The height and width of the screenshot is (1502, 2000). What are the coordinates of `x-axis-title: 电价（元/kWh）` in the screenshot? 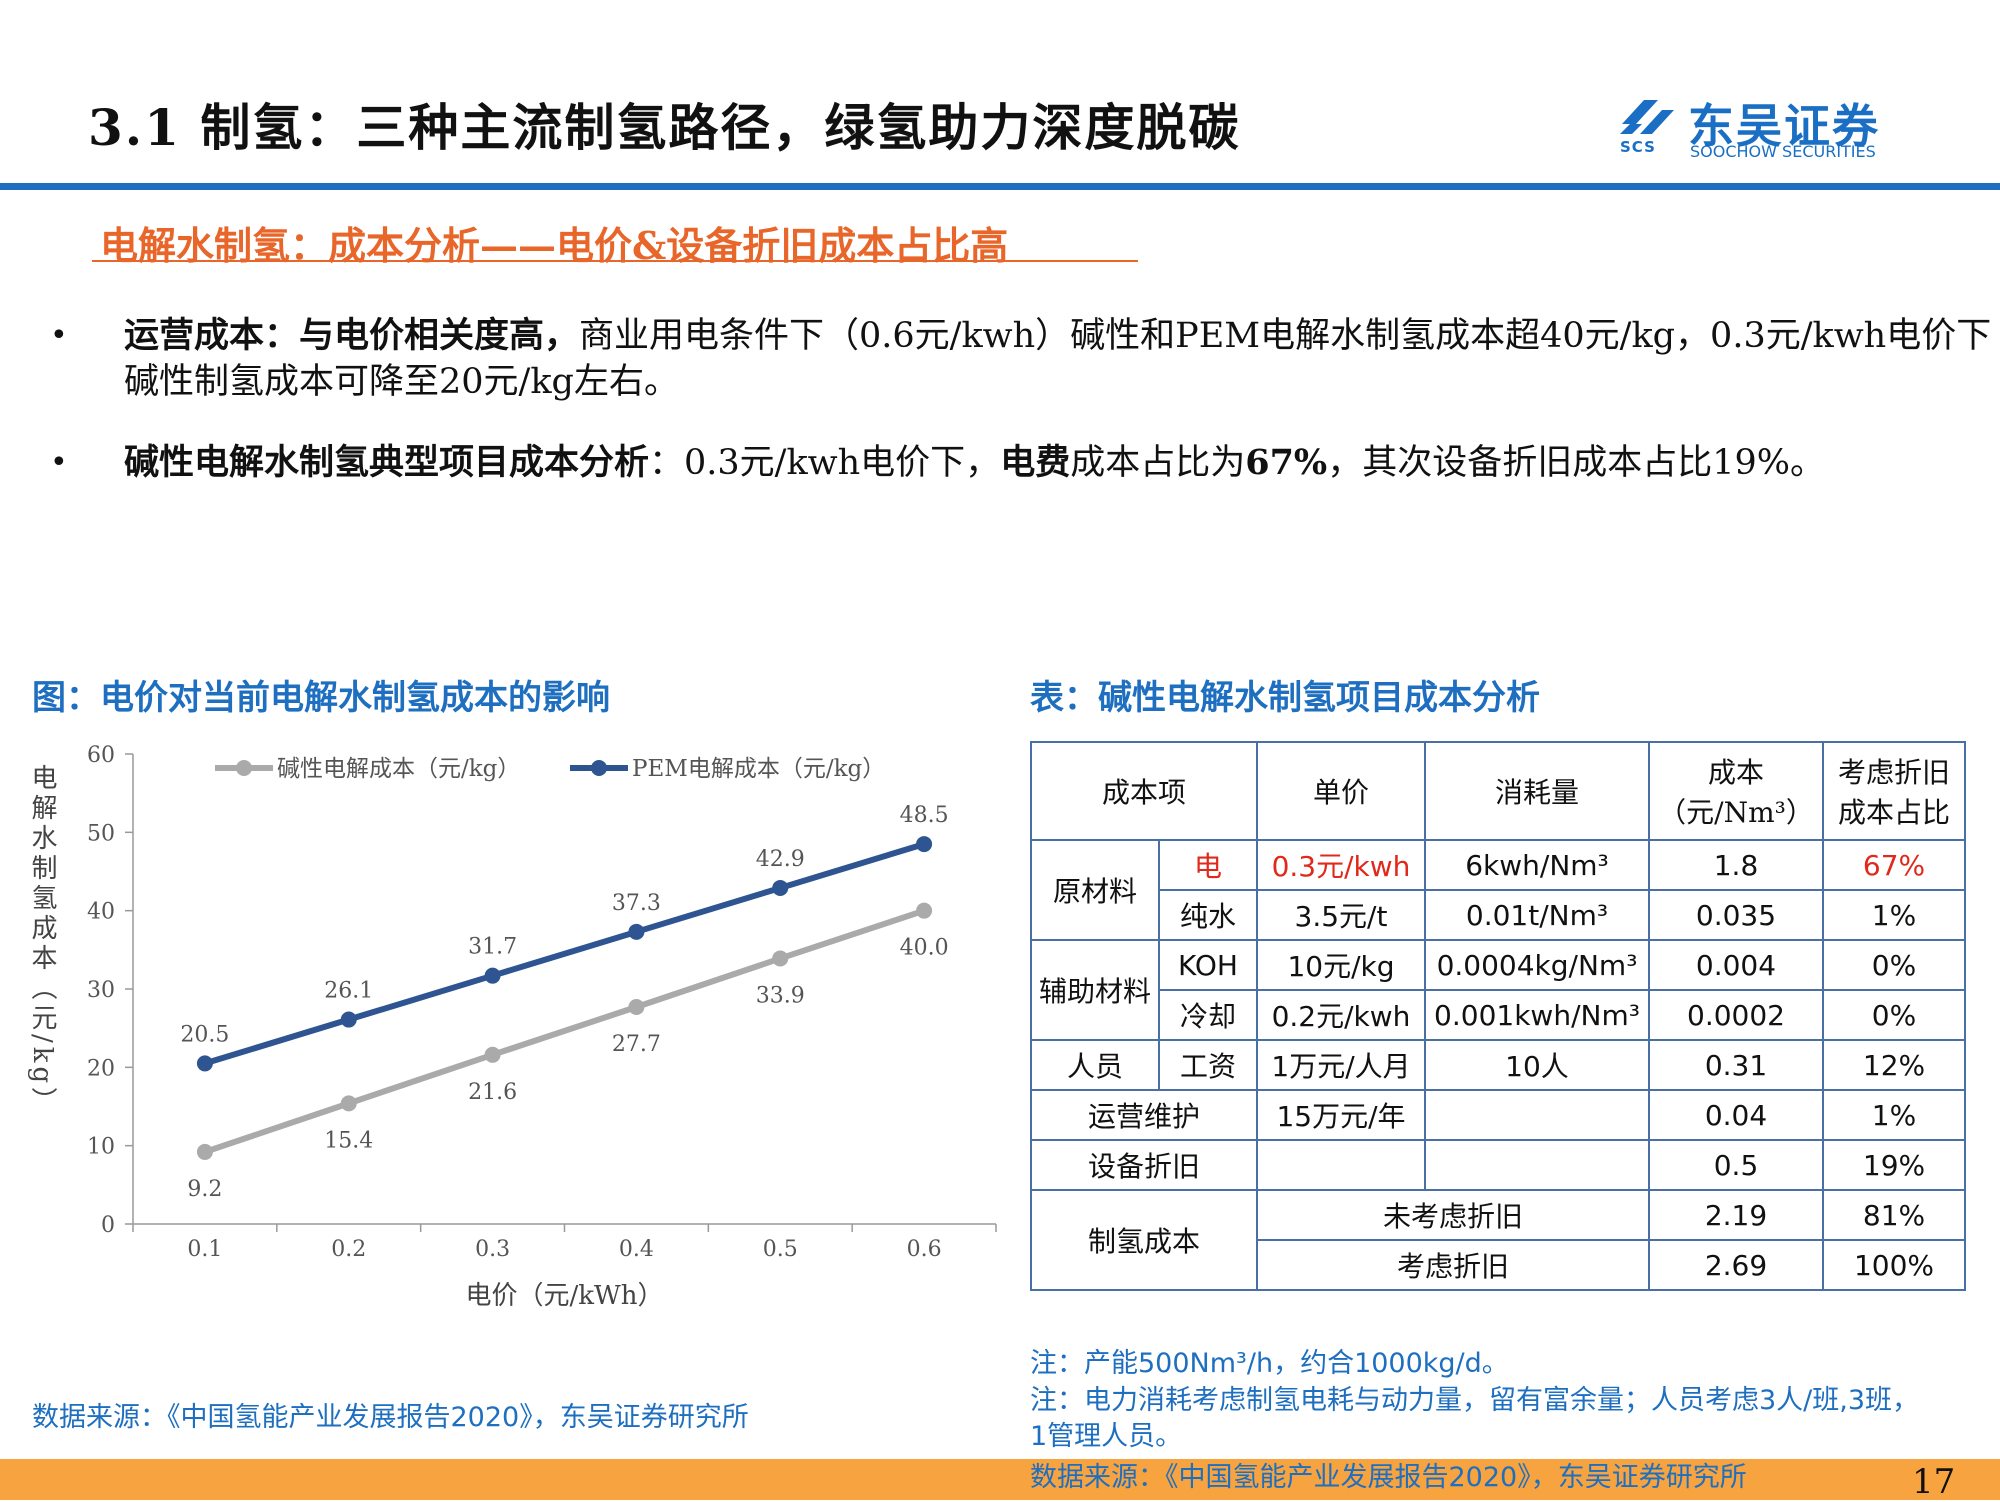 It's located at (565, 1296).